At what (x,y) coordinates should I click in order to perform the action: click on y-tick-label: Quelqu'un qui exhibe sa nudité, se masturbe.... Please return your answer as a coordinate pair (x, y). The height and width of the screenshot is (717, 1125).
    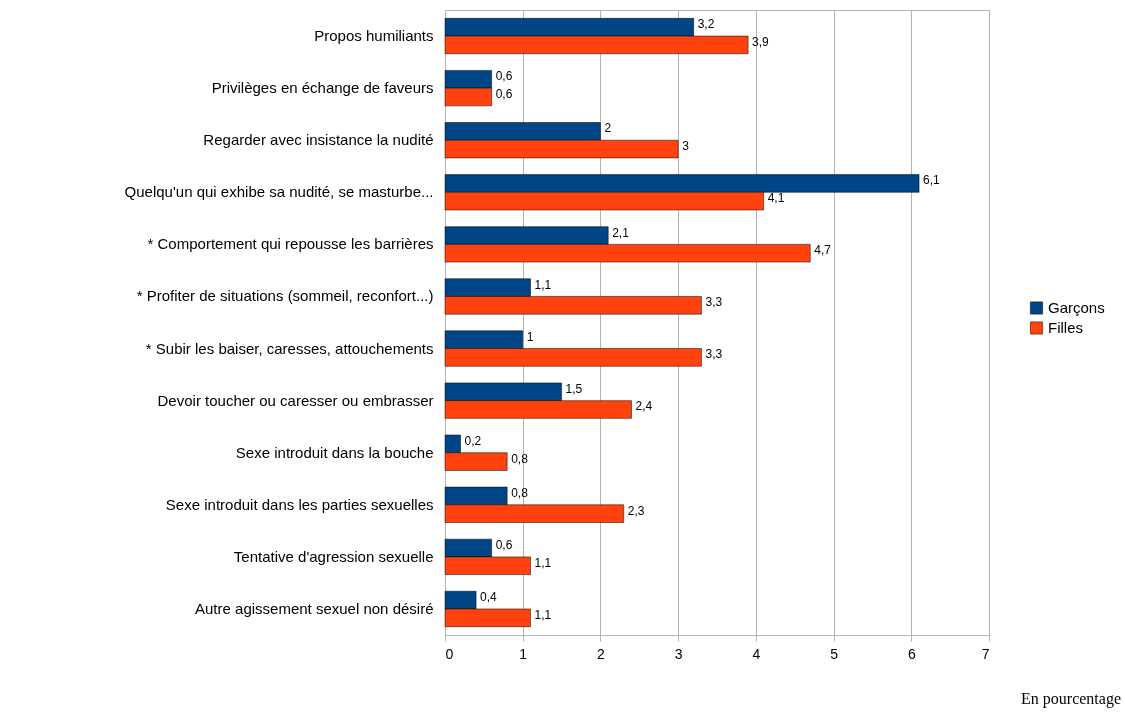
    Looking at the image, I should click on (279, 192).